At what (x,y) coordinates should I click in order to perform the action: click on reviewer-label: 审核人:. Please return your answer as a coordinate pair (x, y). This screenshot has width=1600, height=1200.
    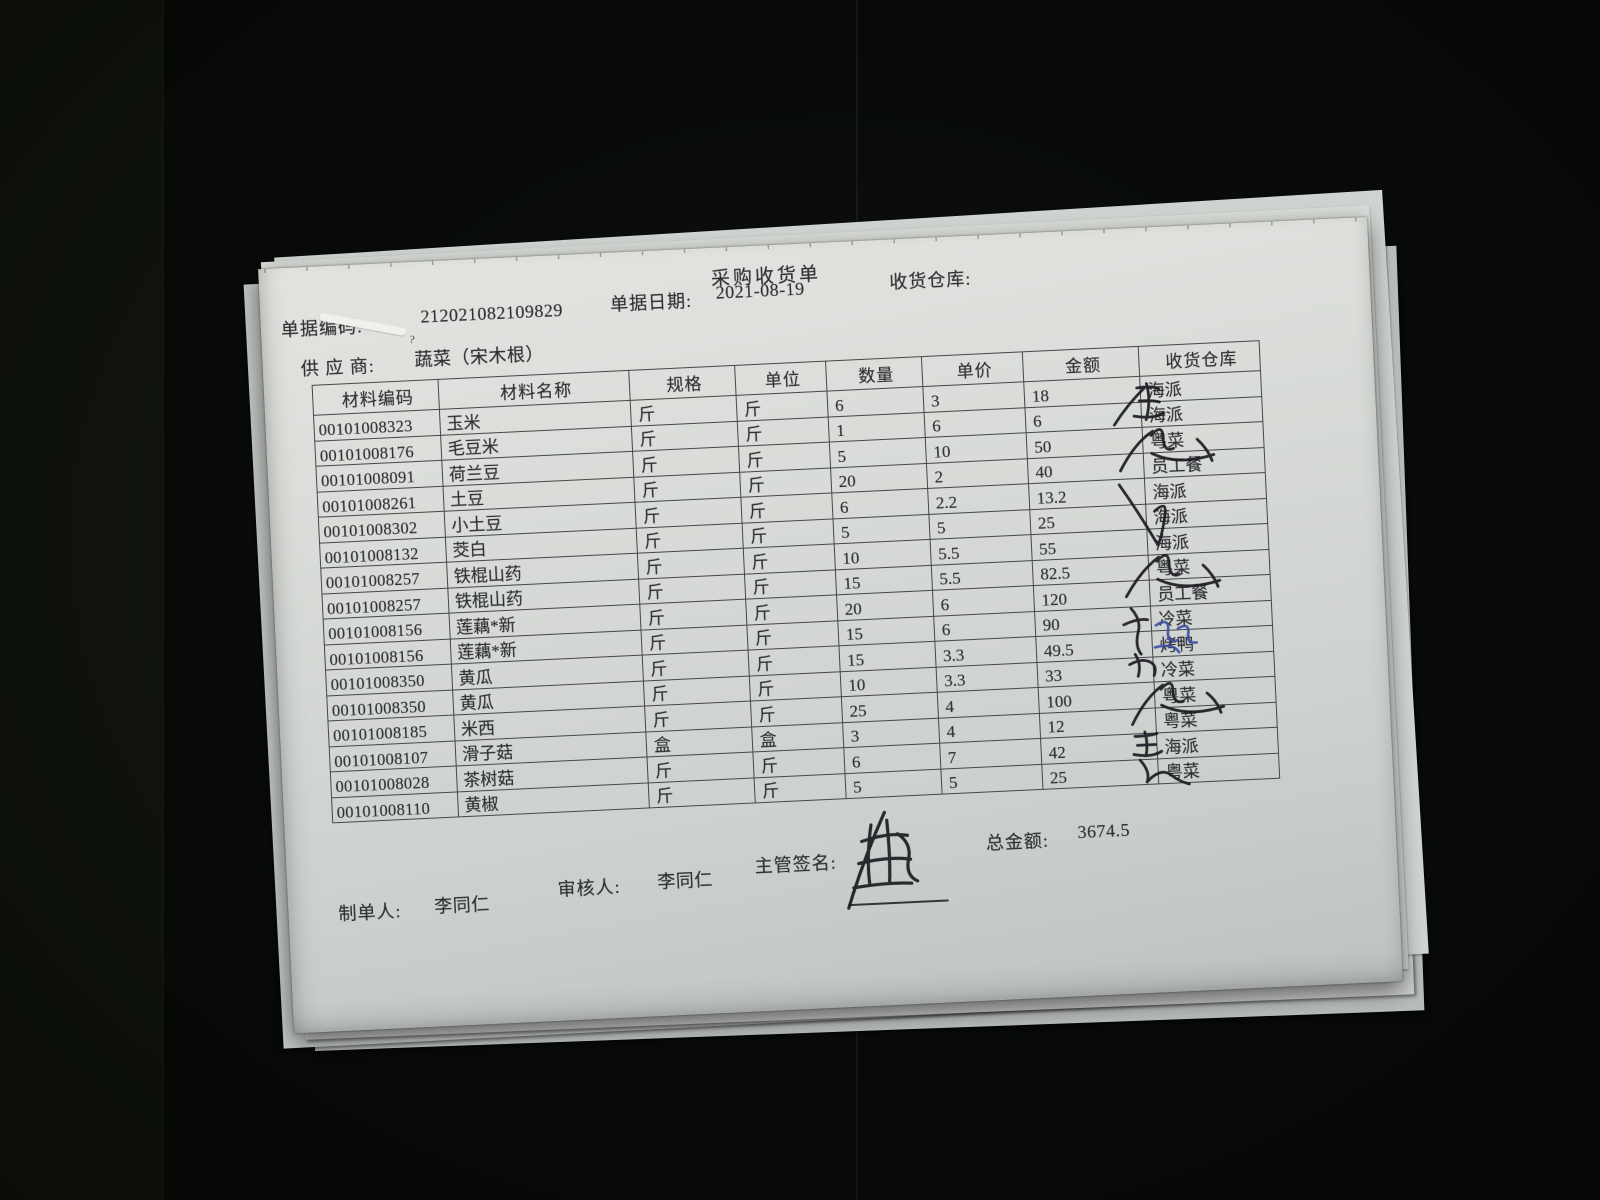
    Looking at the image, I should click on (589, 888).